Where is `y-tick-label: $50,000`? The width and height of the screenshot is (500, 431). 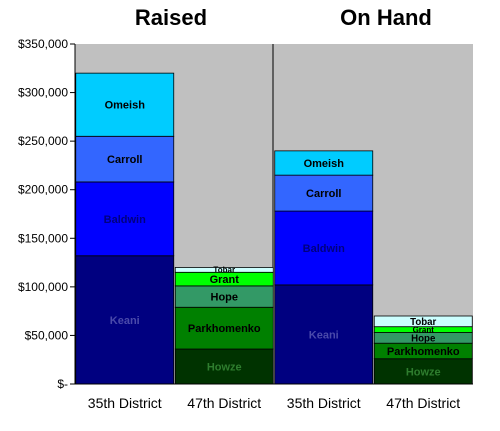
y-tick-label: $50,000 is located at coordinates (47, 335).